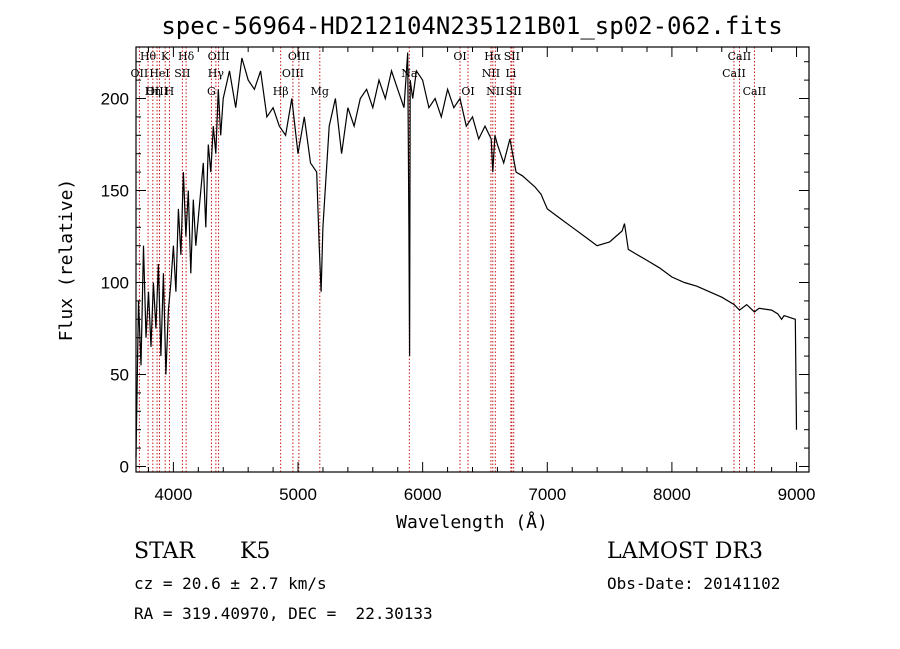 The width and height of the screenshot is (900, 649). Describe the element at coordinates (797, 494) in the screenshot. I see `x-tick-label: 9000` at that location.